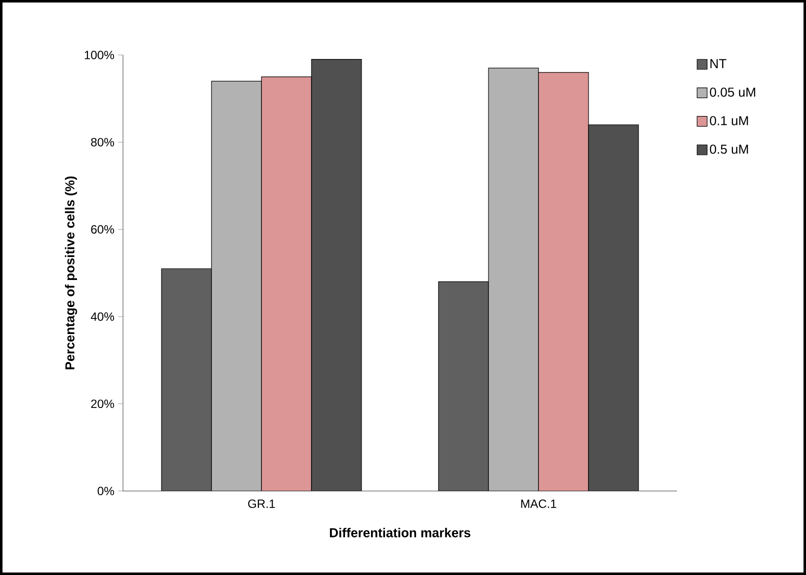 The image size is (806, 575). What do you see at coordinates (71, 273) in the screenshot?
I see `y-axis-title: Percentage of positive cells (%)` at bounding box center [71, 273].